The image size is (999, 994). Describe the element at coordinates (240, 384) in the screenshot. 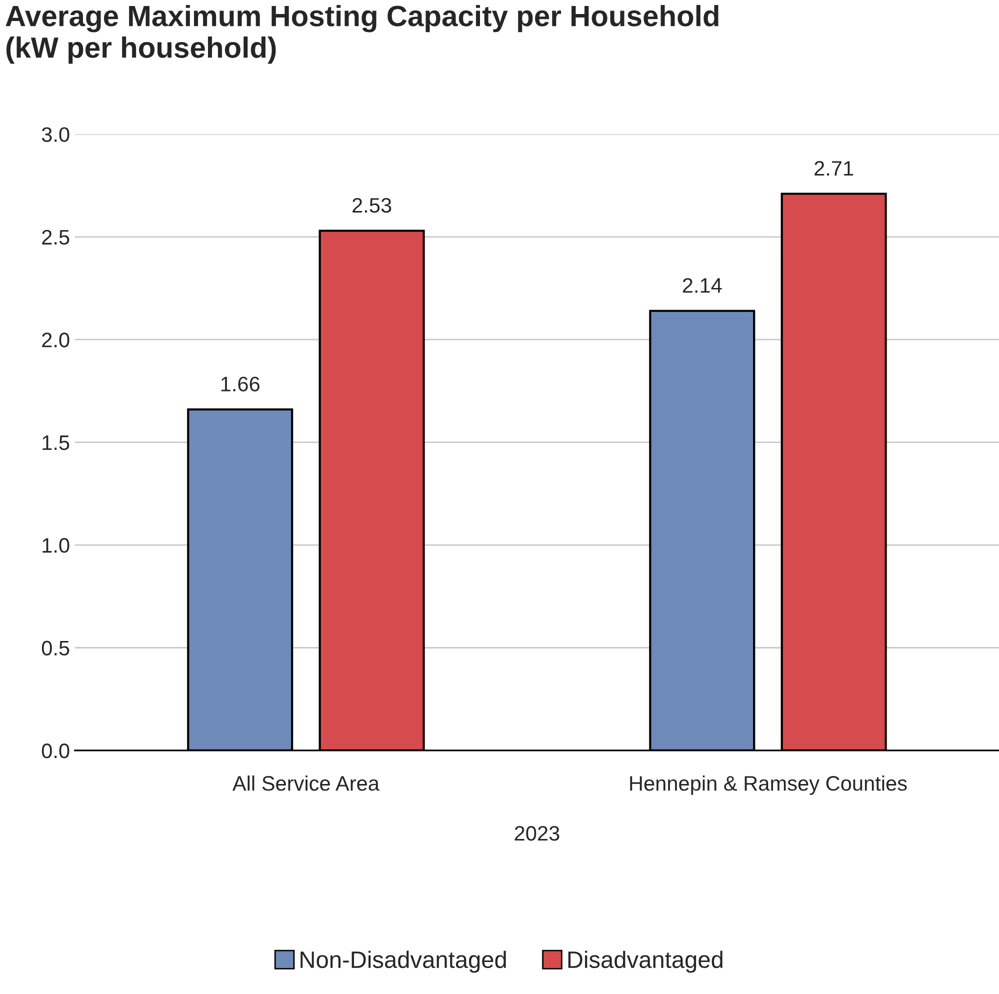

I see `data-label: 1.66` at that location.